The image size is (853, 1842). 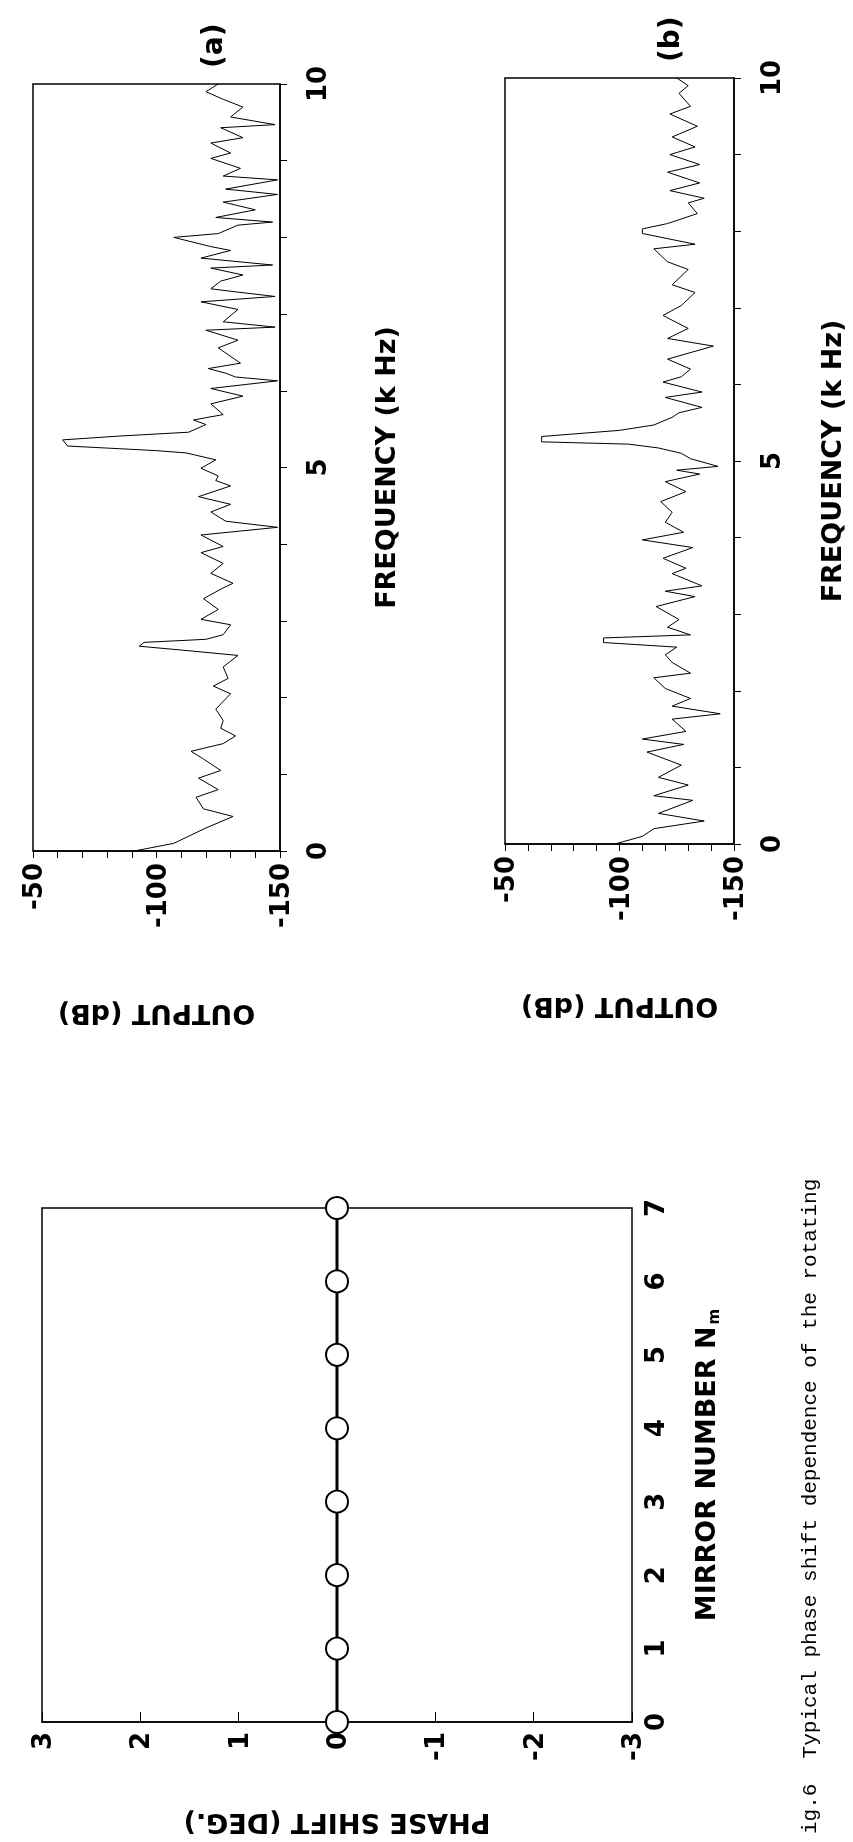 What do you see at coordinates (42, 1741) in the screenshot?
I see `x-tick-label: 3` at bounding box center [42, 1741].